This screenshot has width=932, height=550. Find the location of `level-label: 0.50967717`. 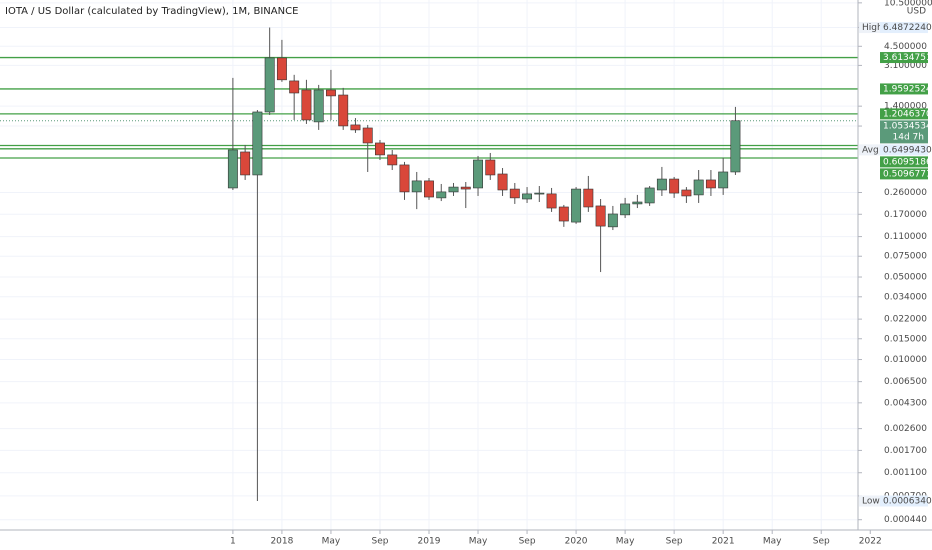

level-label: 0.50967717 is located at coordinates (907, 174).